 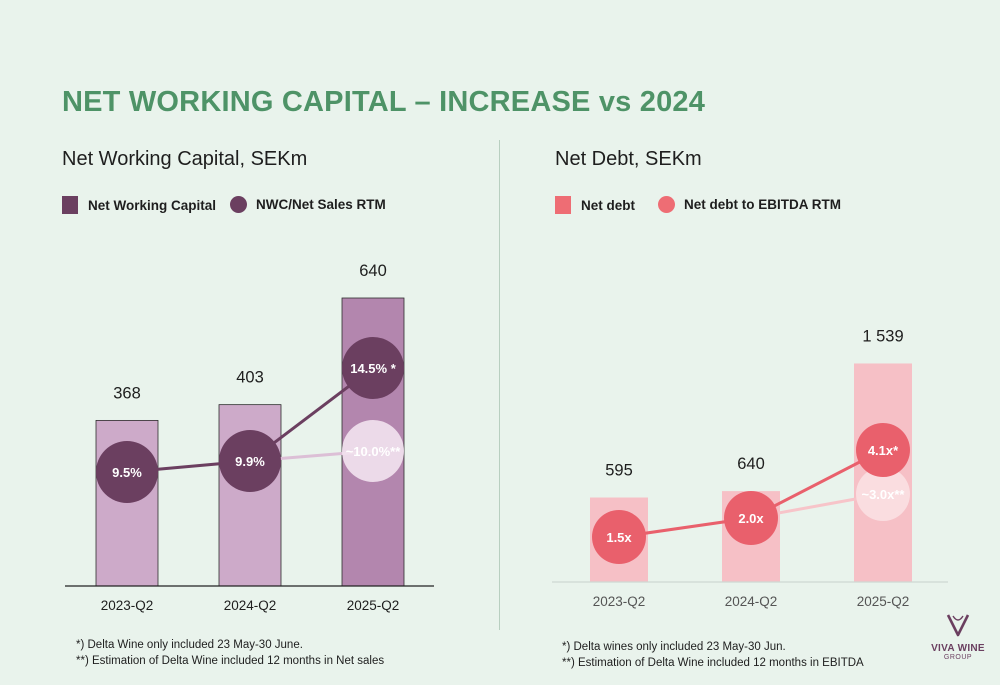 I want to click on nwc-bar-value-label: 640, so click(x=373, y=271).